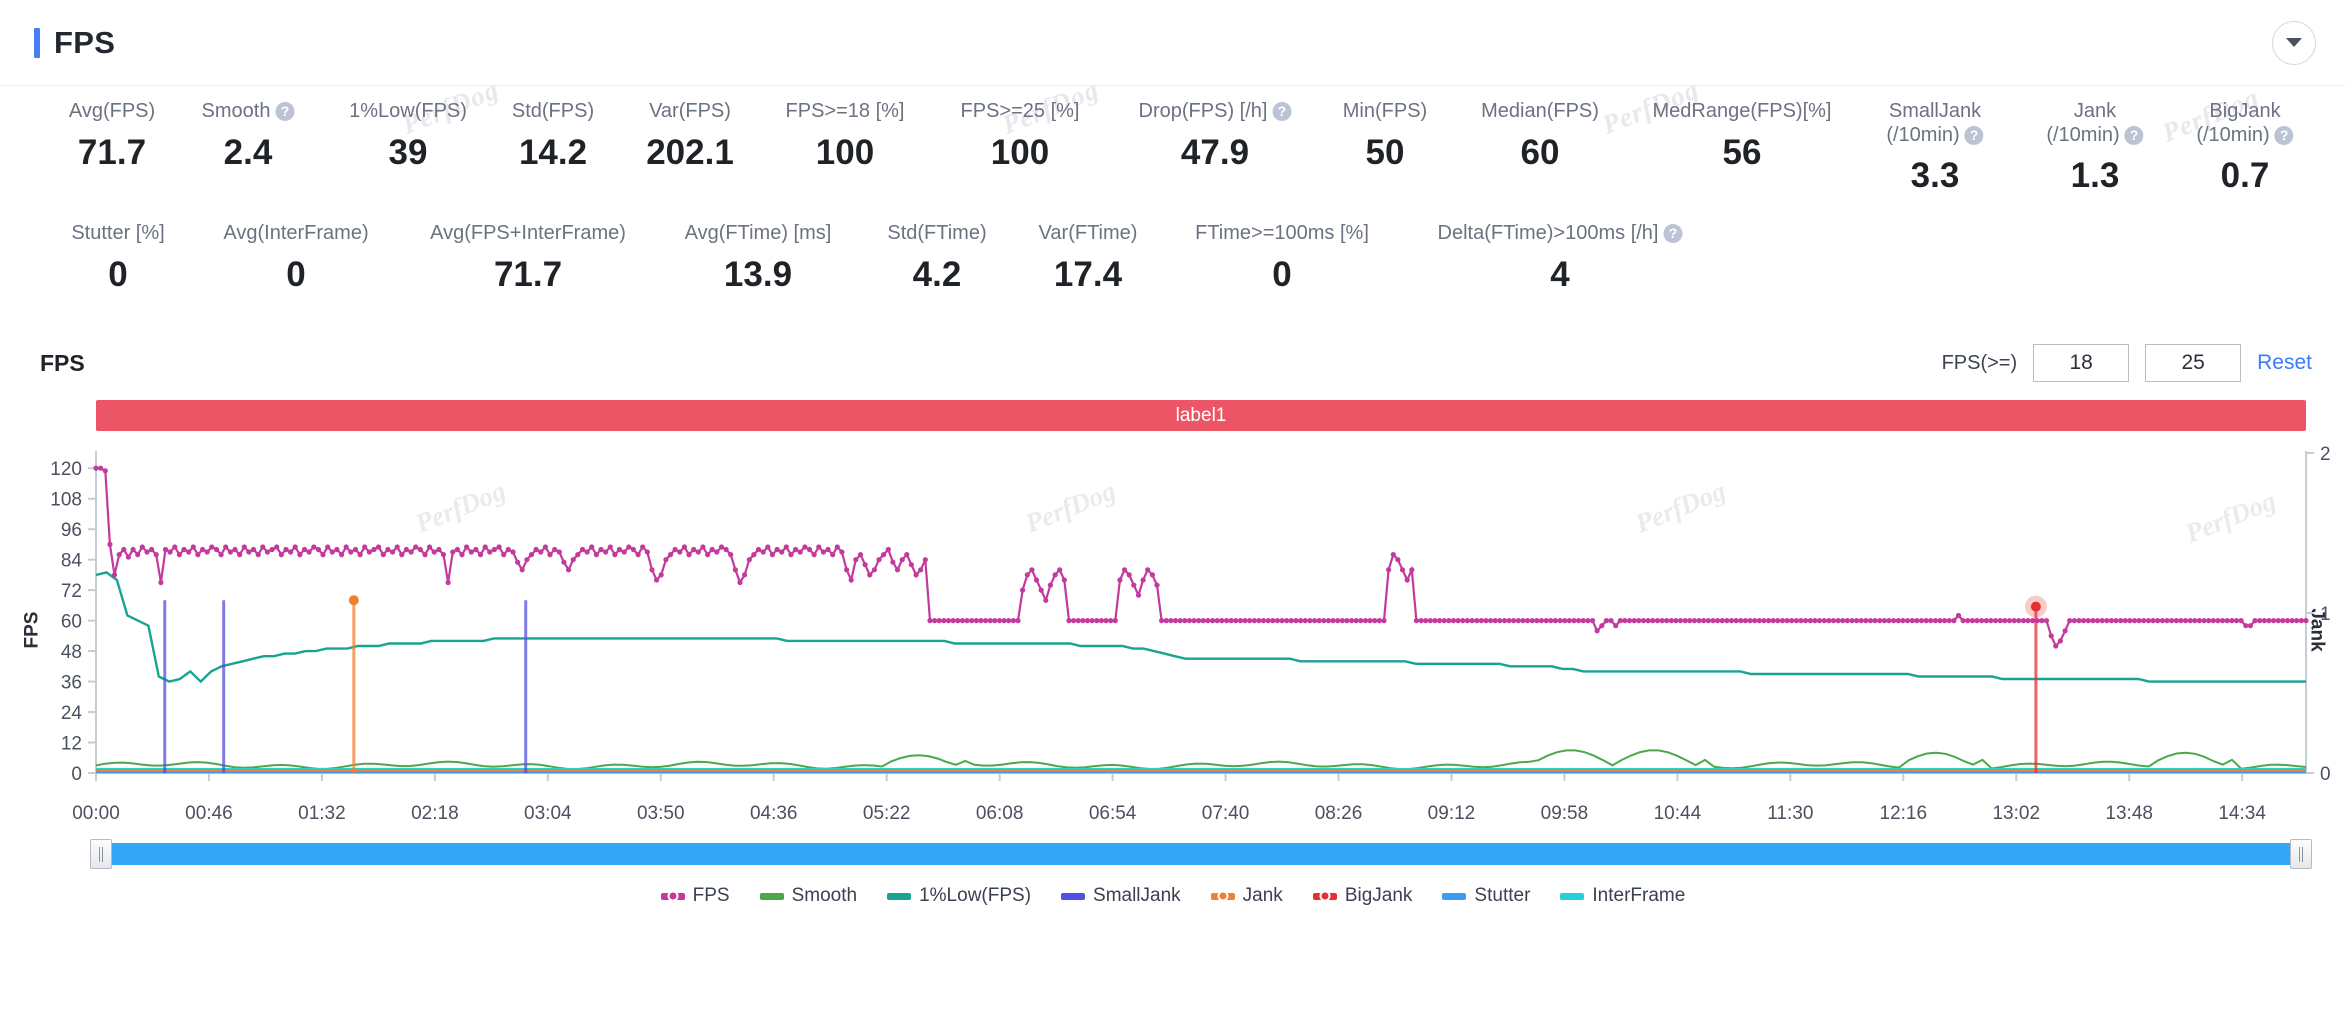 The height and width of the screenshot is (1016, 2346). What do you see at coordinates (1451, 813) in the screenshot?
I see `x-tick-label: 09:12` at bounding box center [1451, 813].